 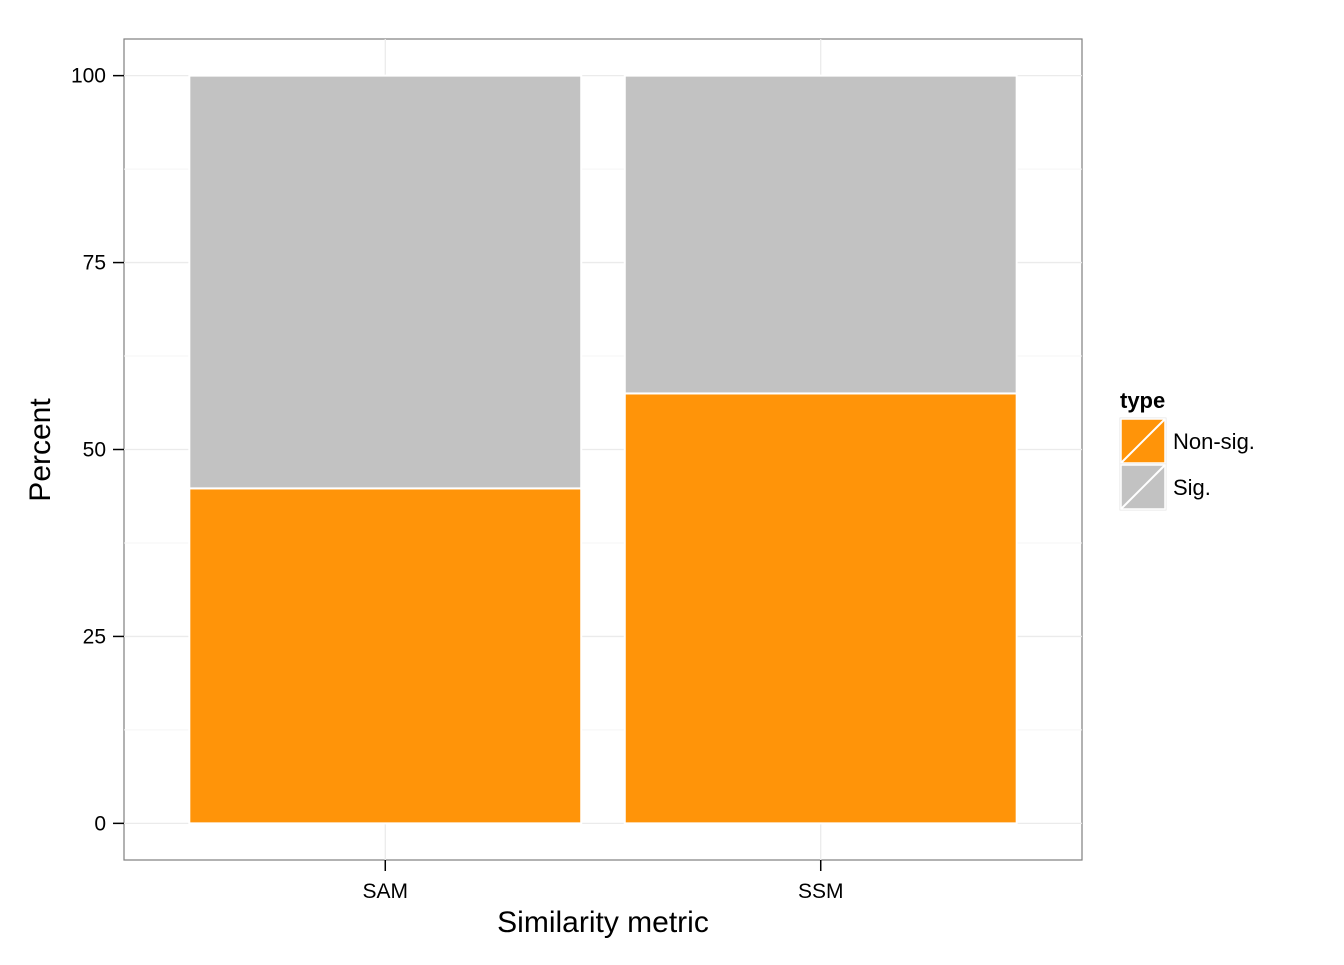 I want to click on legend-keys: Non-sig. Sig., so click(x=1187, y=464).